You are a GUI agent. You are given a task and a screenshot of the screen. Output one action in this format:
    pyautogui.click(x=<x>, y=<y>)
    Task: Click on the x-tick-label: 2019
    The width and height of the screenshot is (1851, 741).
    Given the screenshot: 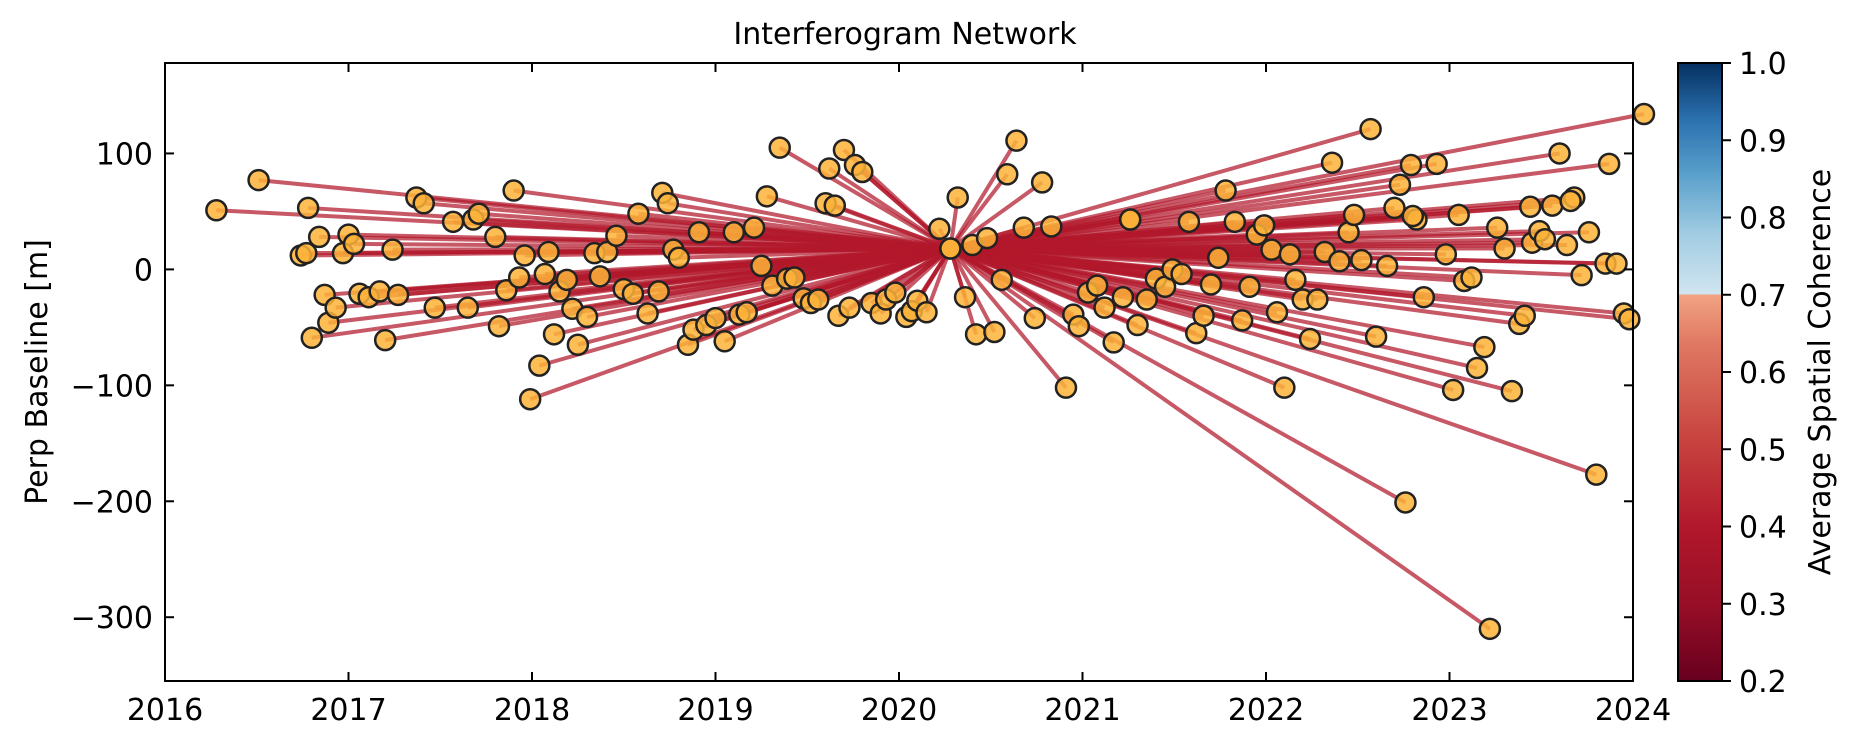 What is the action you would take?
    pyautogui.click(x=715, y=710)
    